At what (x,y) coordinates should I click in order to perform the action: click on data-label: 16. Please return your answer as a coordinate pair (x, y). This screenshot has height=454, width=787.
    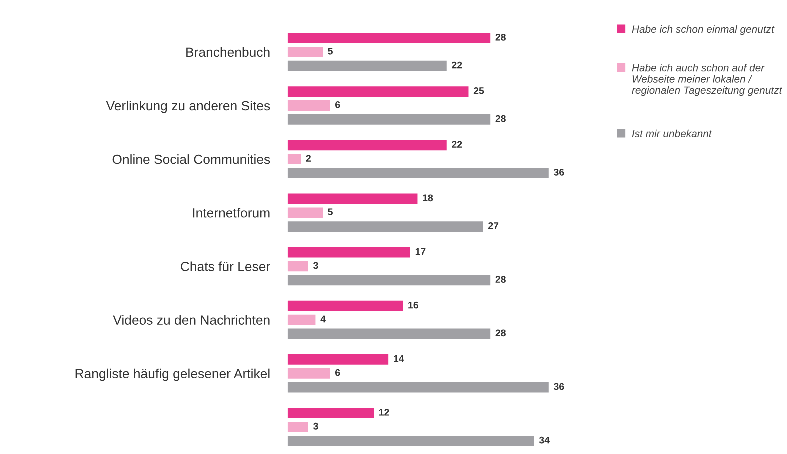
    Looking at the image, I should click on (413, 305).